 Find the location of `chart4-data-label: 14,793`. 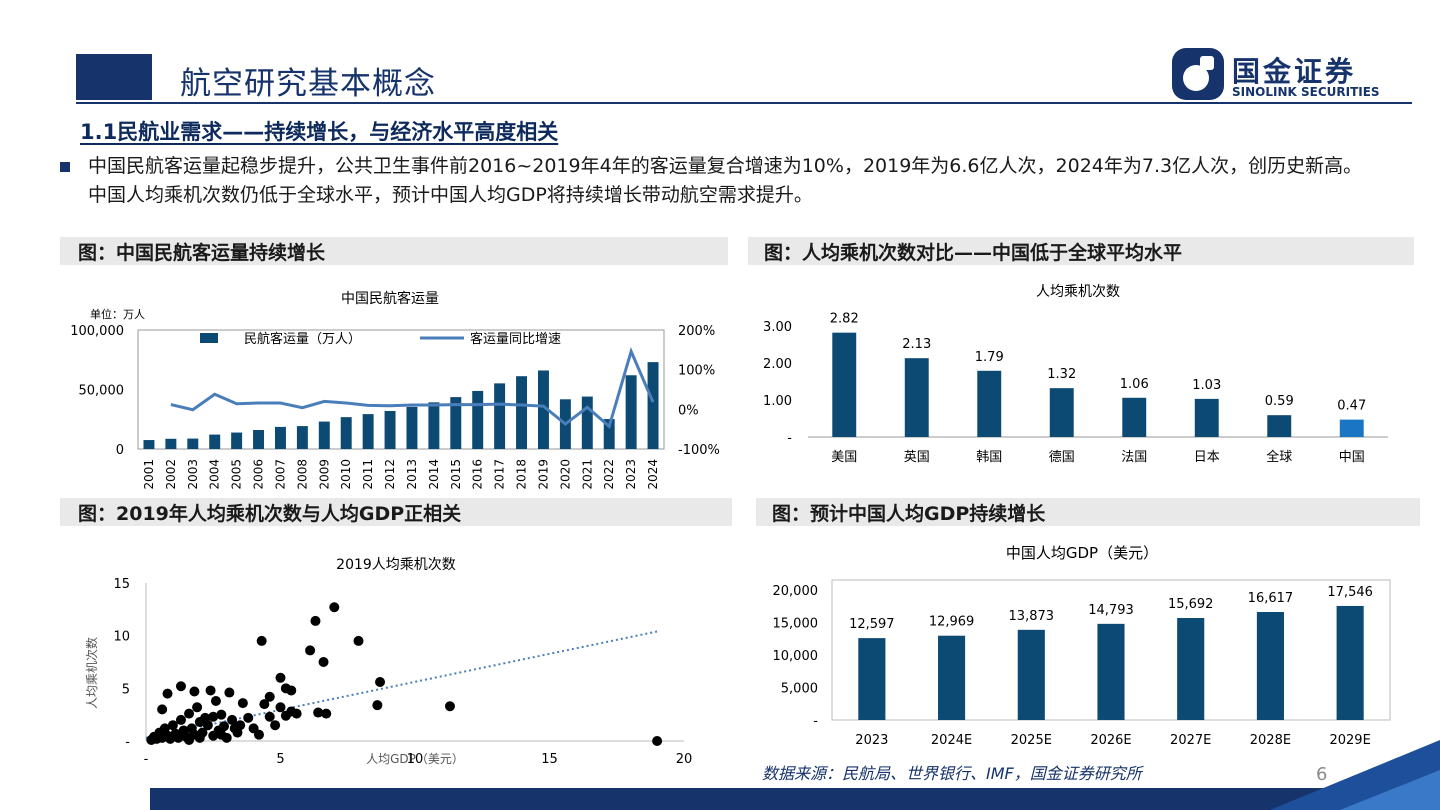

chart4-data-label: 14,793 is located at coordinates (1111, 610).